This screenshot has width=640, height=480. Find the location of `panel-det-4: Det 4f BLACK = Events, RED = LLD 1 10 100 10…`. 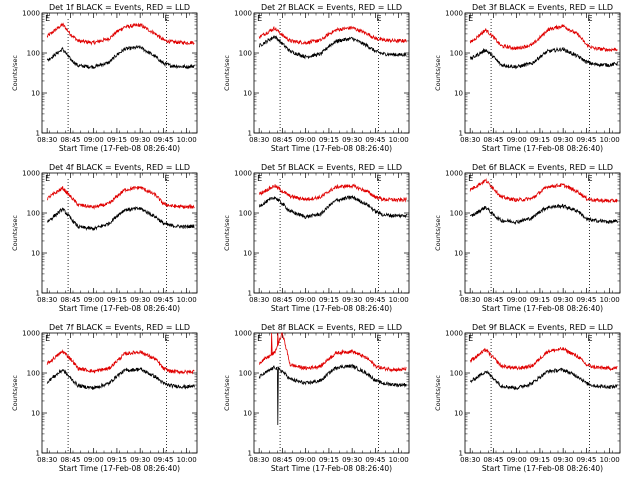

panel-det-4: Det 4f BLACK = Events, RED = LLD 1 10 100 10… is located at coordinates (104, 238).